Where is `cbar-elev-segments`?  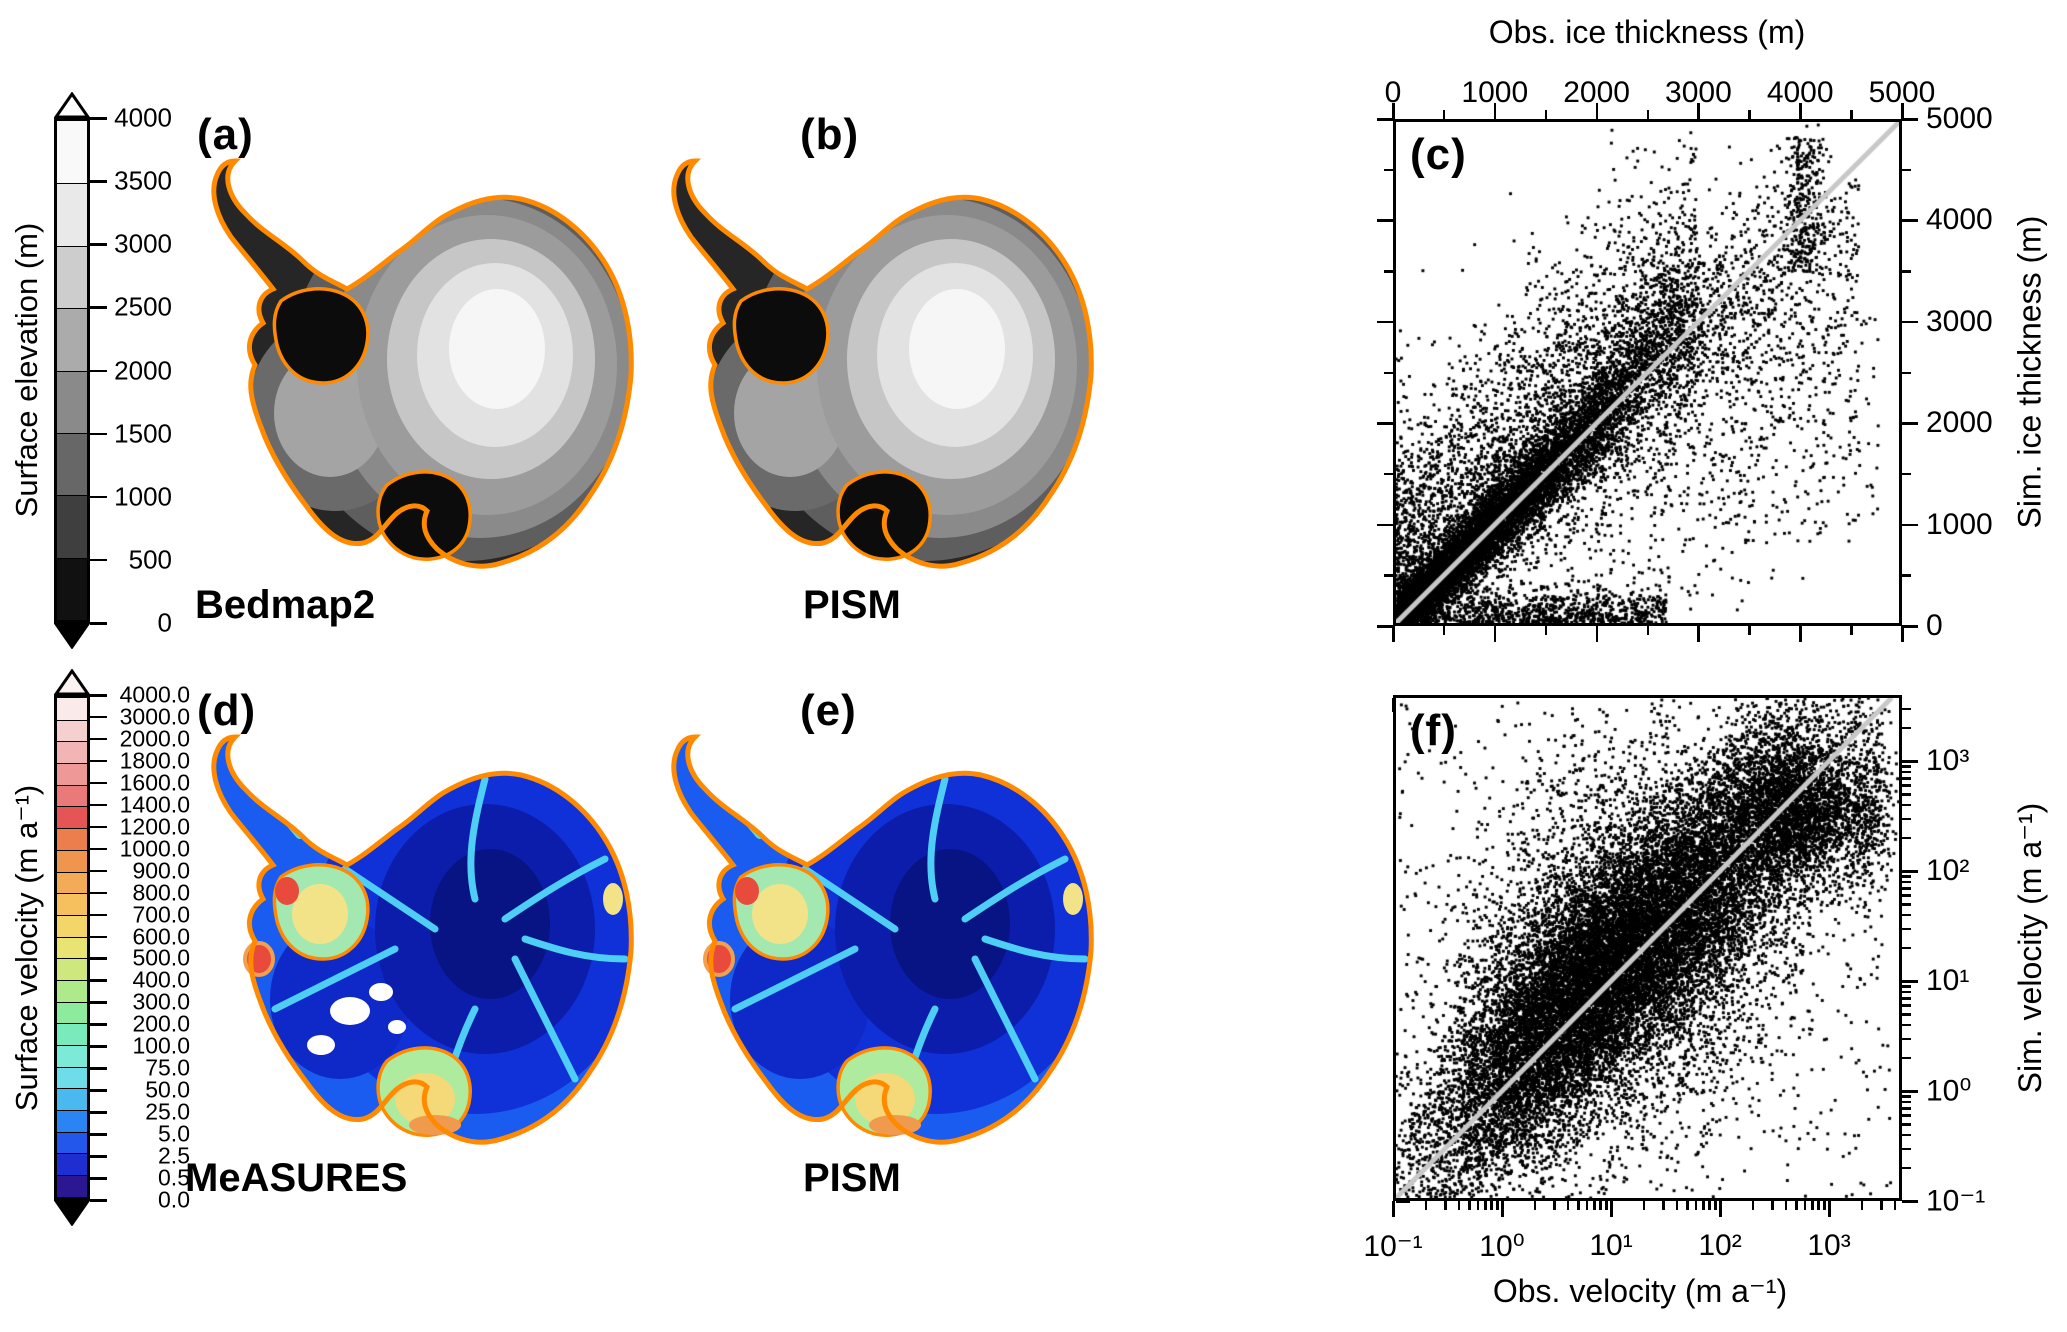
cbar-elev-segments is located at coordinates (72, 370).